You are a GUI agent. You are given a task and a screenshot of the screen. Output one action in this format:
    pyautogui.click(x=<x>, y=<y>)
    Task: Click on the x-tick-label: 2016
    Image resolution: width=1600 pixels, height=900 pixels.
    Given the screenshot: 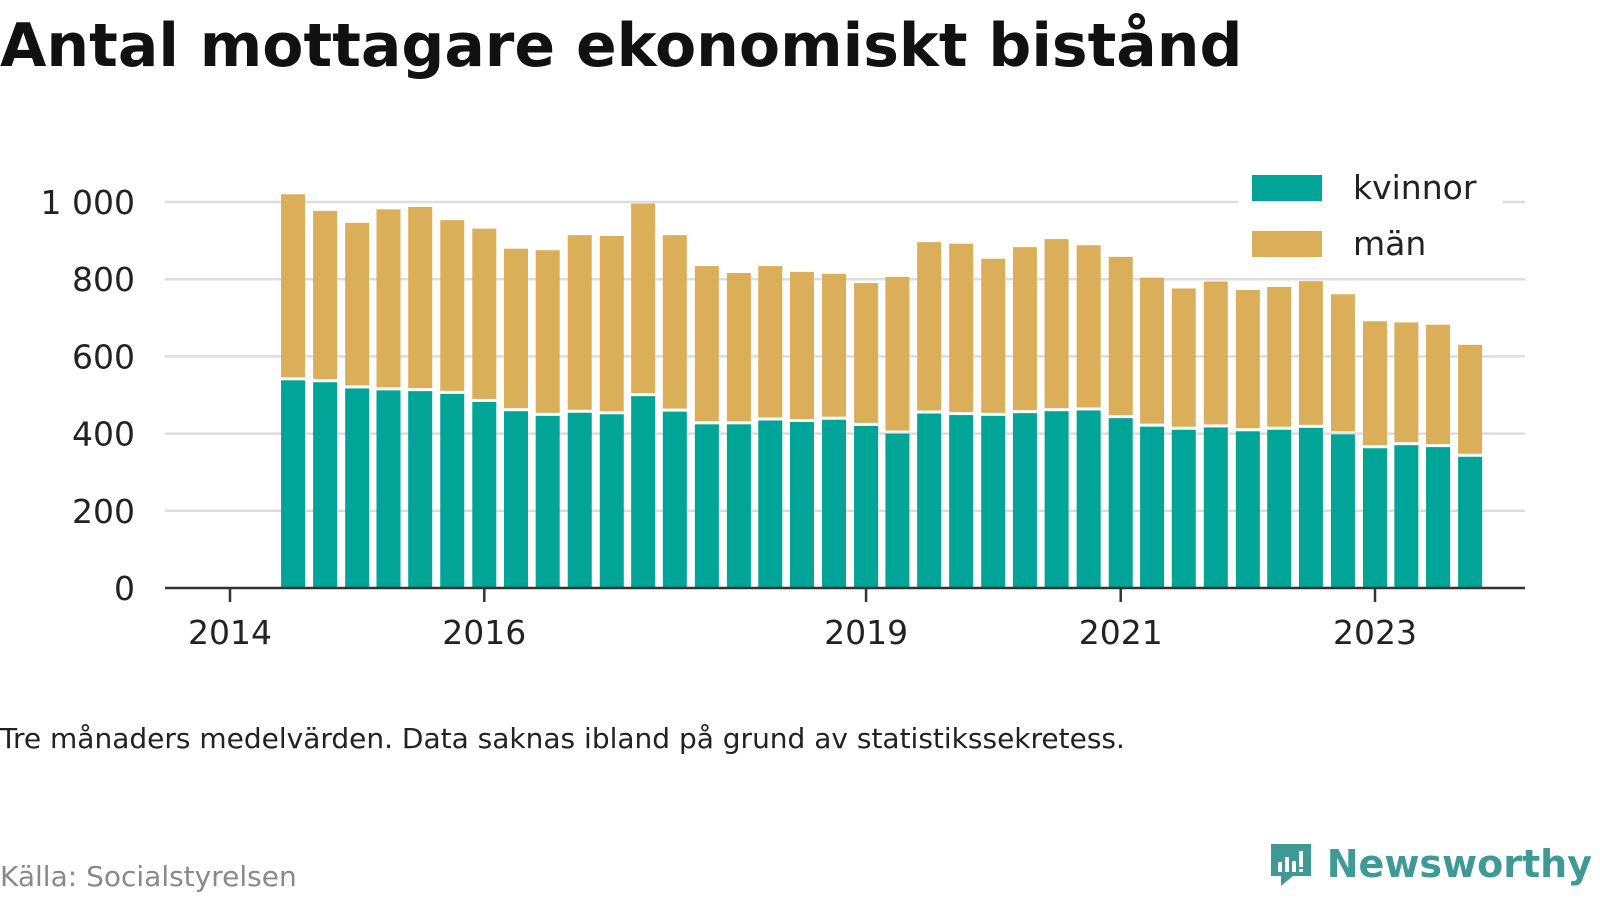 What is the action you would take?
    pyautogui.click(x=484, y=632)
    